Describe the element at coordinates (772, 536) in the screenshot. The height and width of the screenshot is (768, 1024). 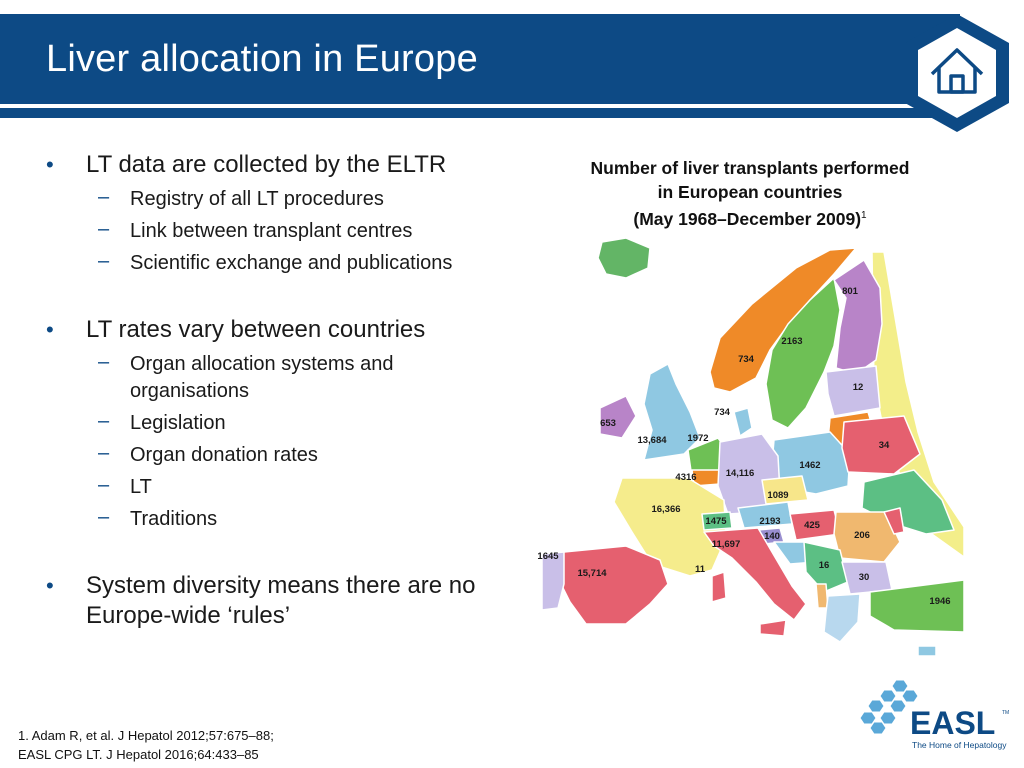
I see `map-count-label: 140` at that location.